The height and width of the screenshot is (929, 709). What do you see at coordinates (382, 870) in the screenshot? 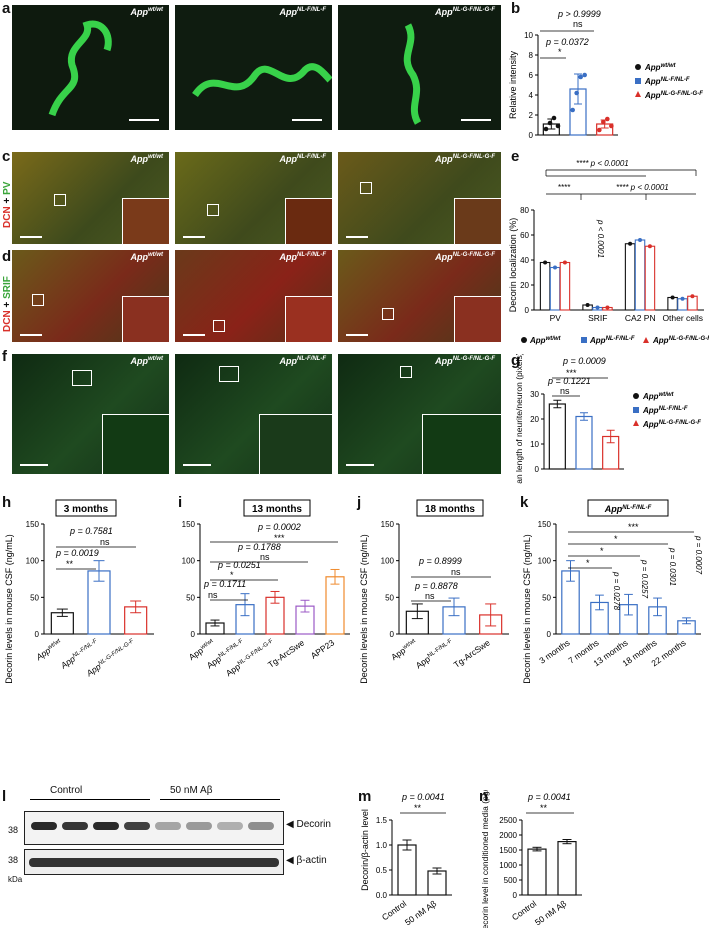
I see `y-tick-label: 0.5` at bounding box center [382, 870].